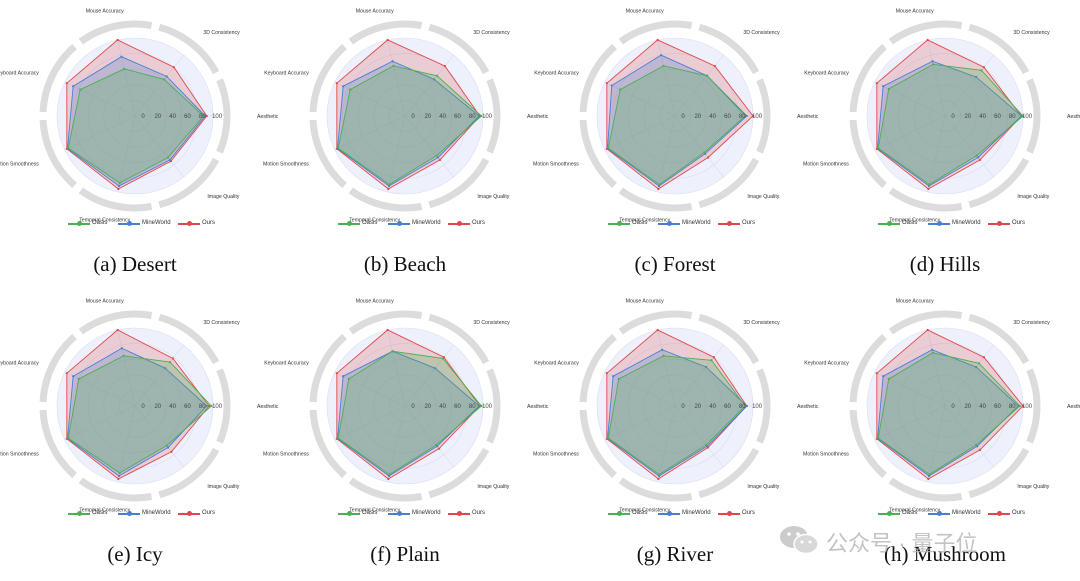 This screenshot has height=581, width=1080. Describe the element at coordinates (683, 117) in the screenshot. I see `radial-tick-label: 0` at that location.